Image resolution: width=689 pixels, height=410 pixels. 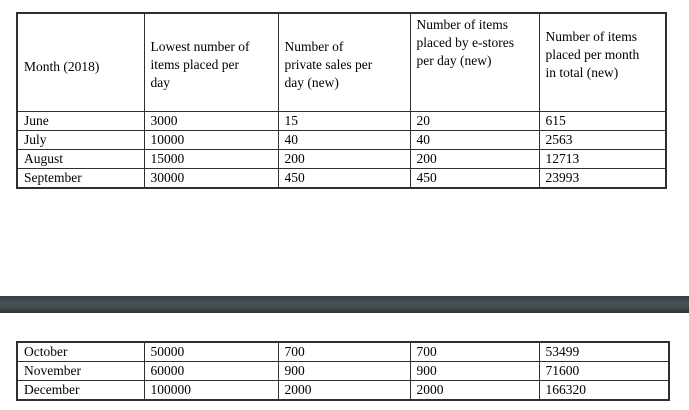 What do you see at coordinates (211, 62) in the screenshot?
I see `column-header-lowest-items-per-day: Lowest number of items placed per day` at bounding box center [211, 62].